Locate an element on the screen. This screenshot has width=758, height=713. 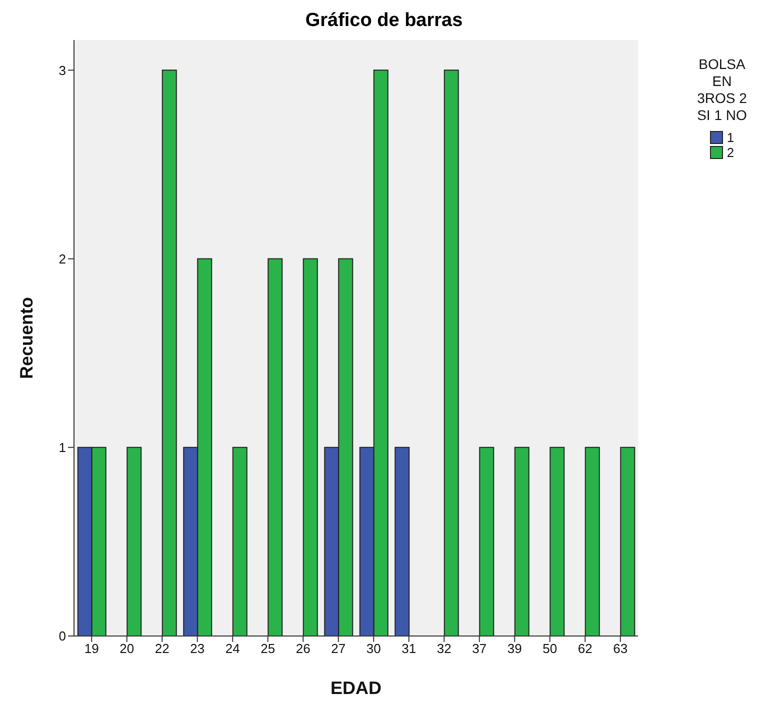
x-tick-label: 27 is located at coordinates (338, 648).